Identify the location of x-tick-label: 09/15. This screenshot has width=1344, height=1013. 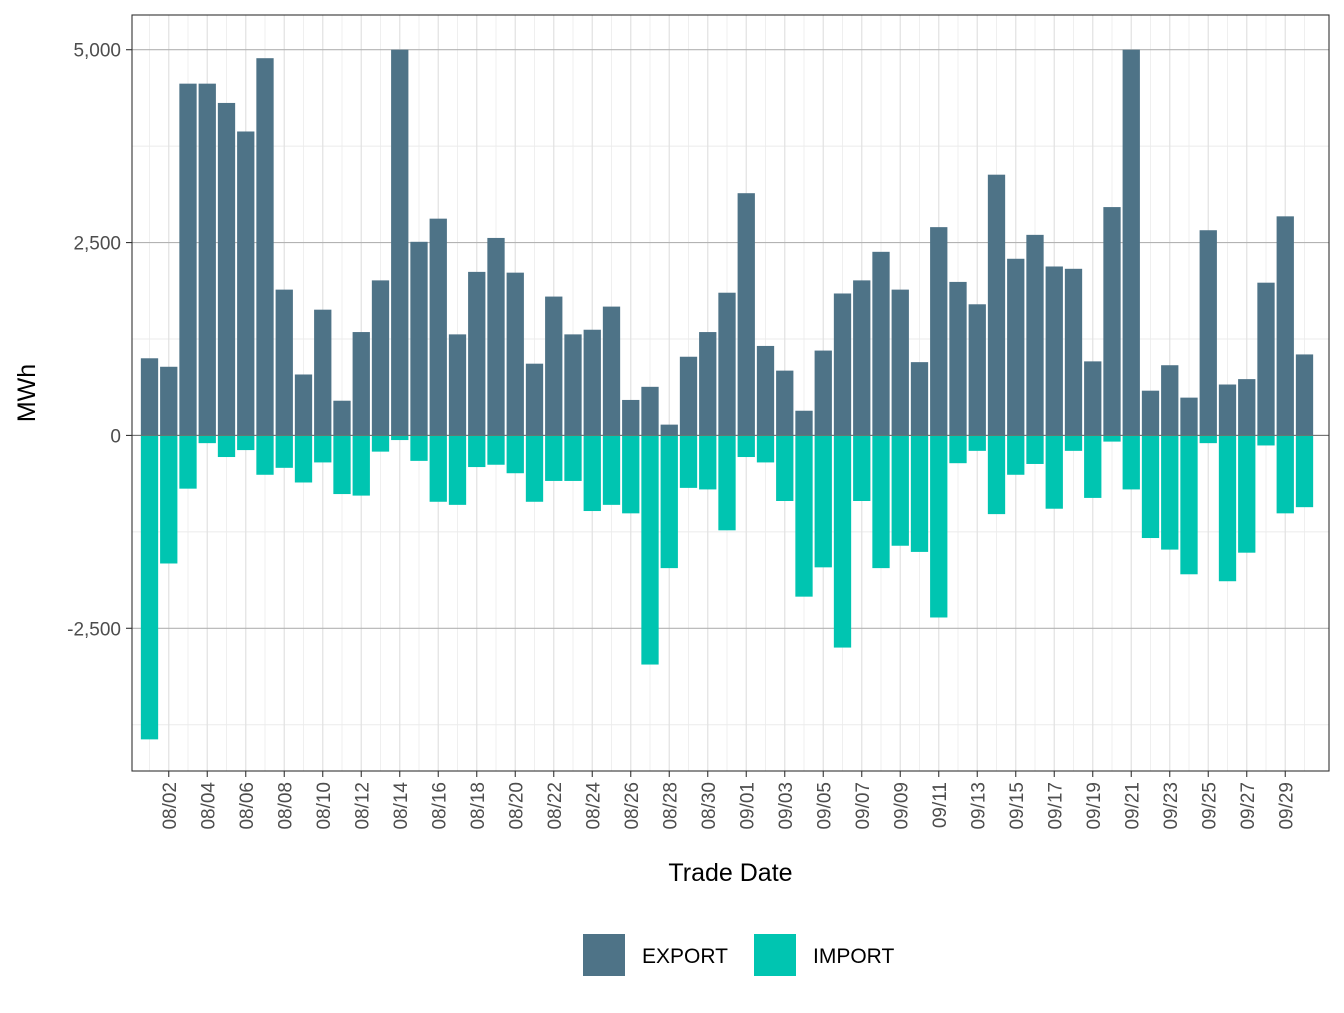
(1017, 806).